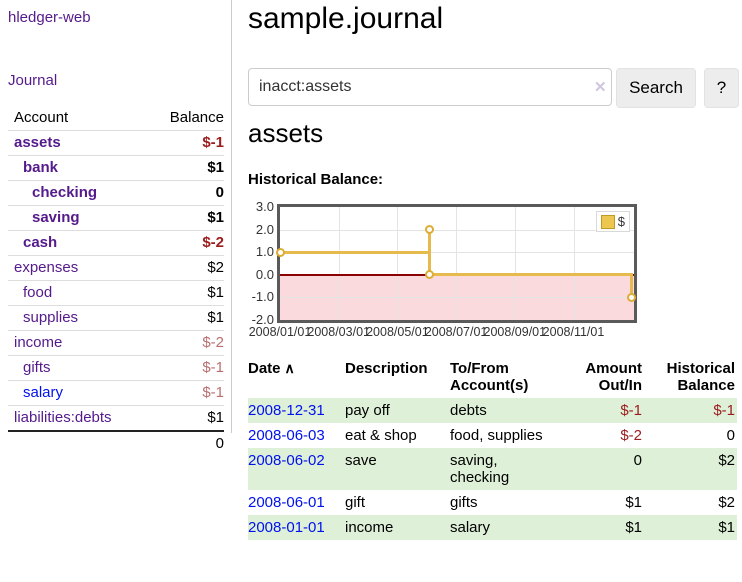 This screenshot has height=582, width=742. What do you see at coordinates (286, 410) in the screenshot?
I see `transaction-date-link: 2008-12-31` at bounding box center [286, 410].